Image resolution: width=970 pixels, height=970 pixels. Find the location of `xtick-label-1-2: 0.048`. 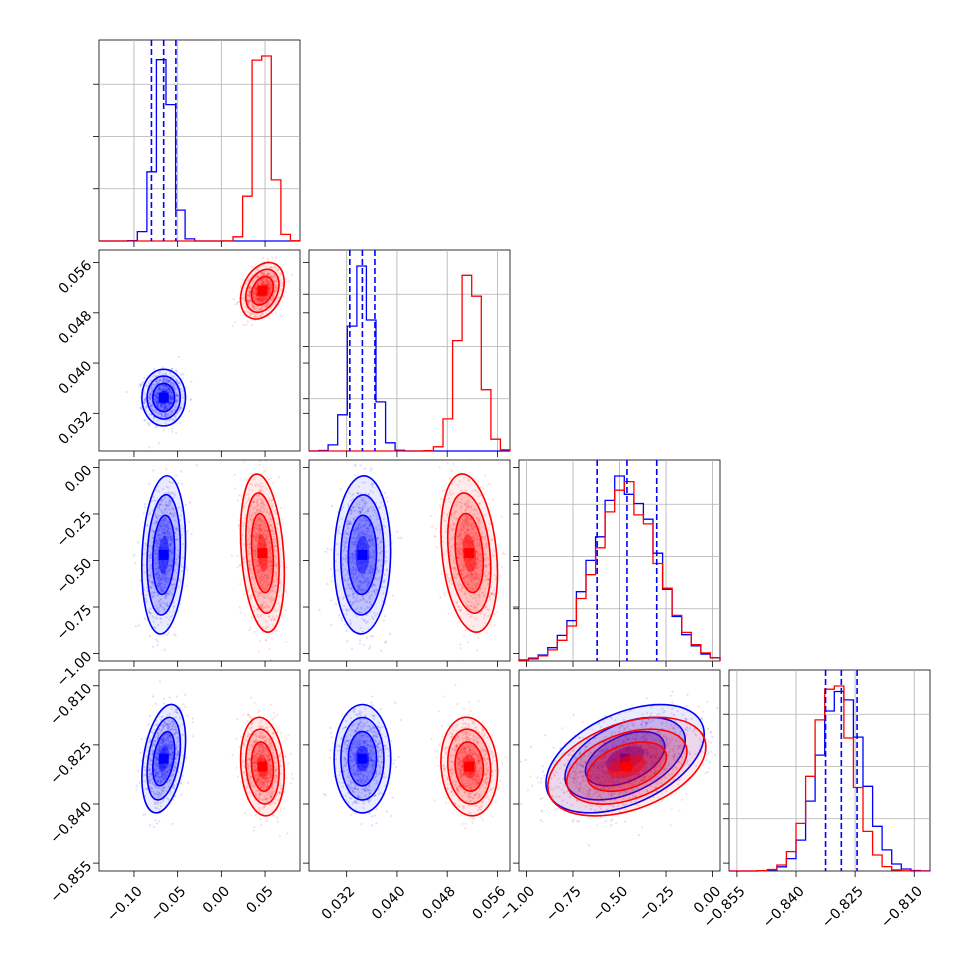

xtick-label-1-2: 0.048 is located at coordinates (439, 903).